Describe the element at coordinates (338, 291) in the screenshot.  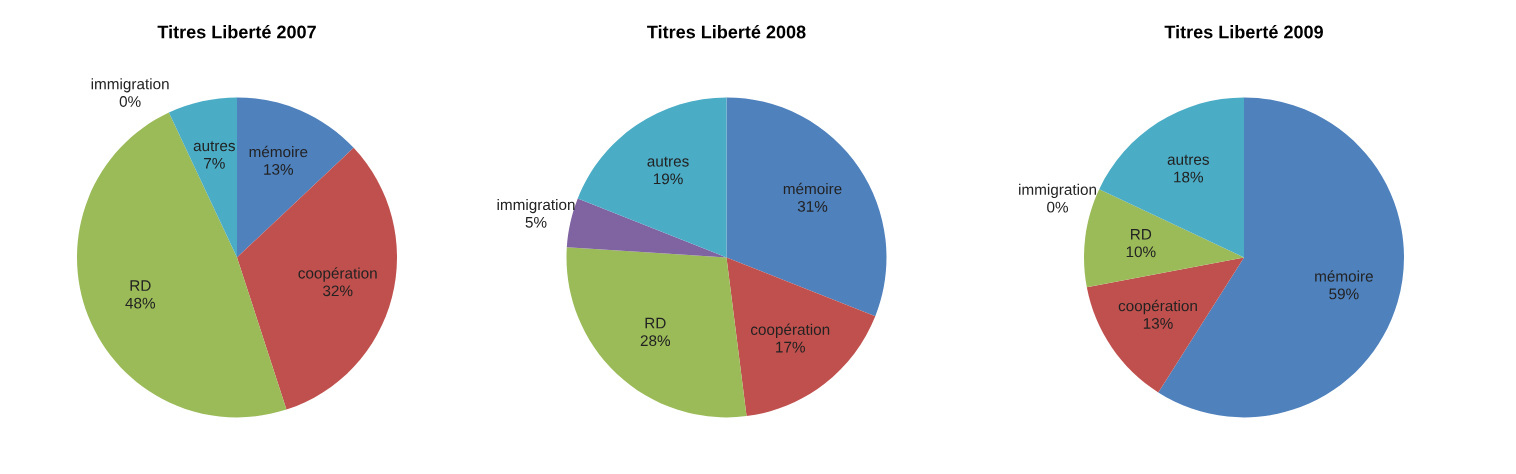
I see `data-label: 32%` at that location.